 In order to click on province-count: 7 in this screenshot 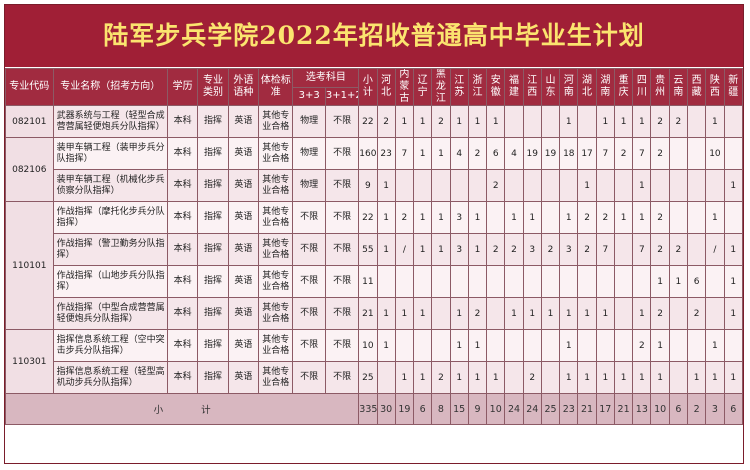, I will do `click(642, 153)`.